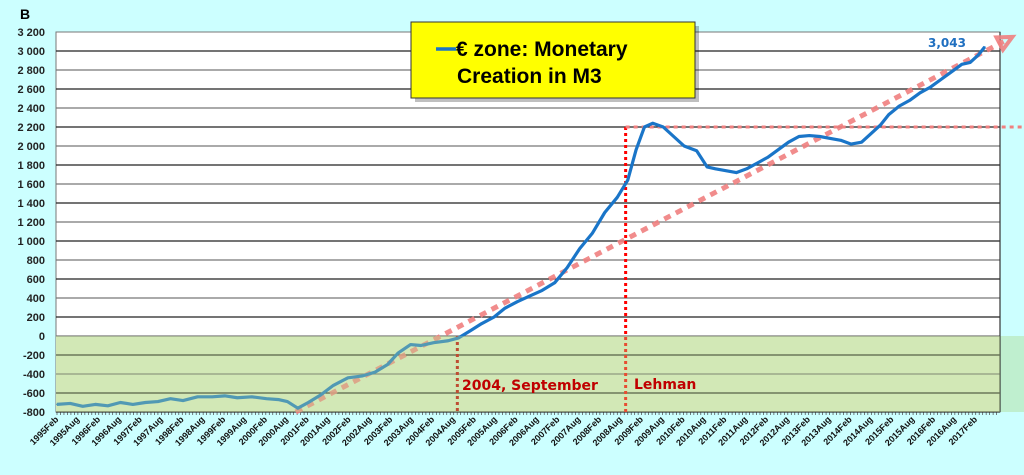 Image resolution: width=1024 pixels, height=475 pixels. Describe the element at coordinates (31, 52) in the screenshot. I see `y-tick-label: 3 000` at that location.